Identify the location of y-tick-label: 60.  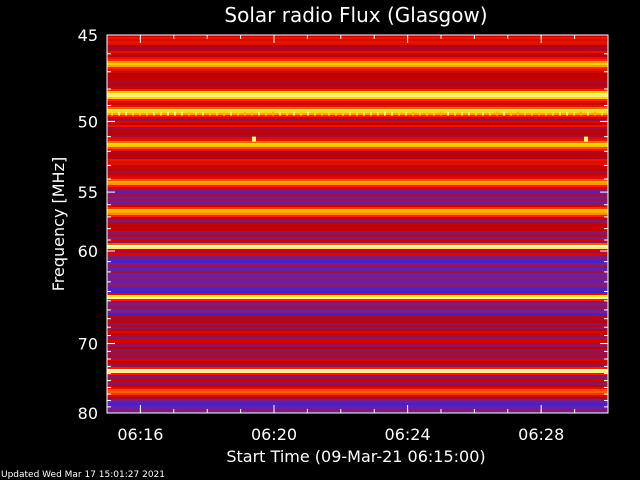
(88, 251).